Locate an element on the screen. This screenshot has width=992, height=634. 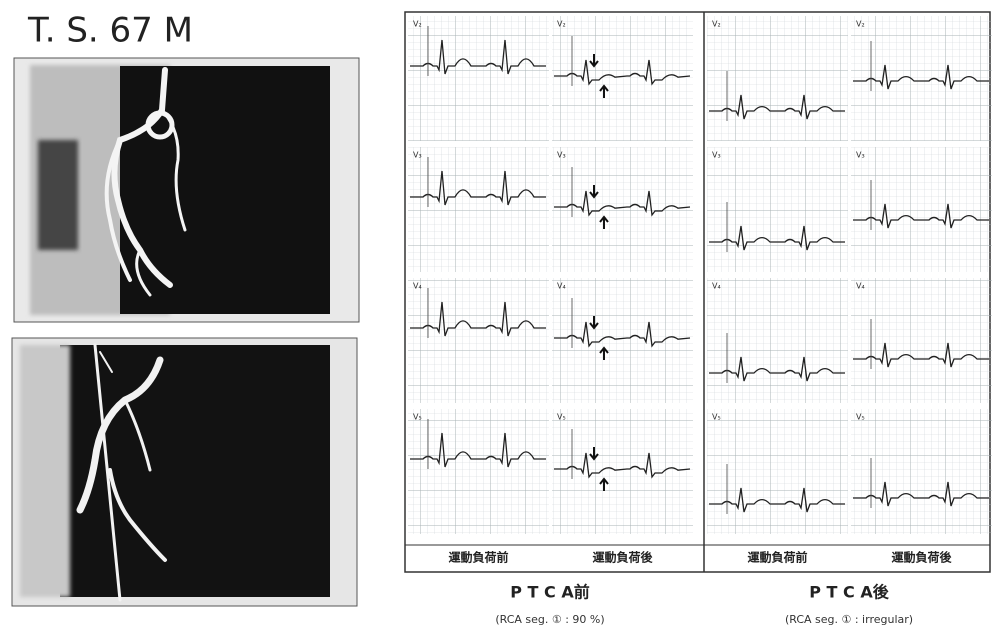
patient-label: T. S. 67 M is located at coordinates (110, 31).